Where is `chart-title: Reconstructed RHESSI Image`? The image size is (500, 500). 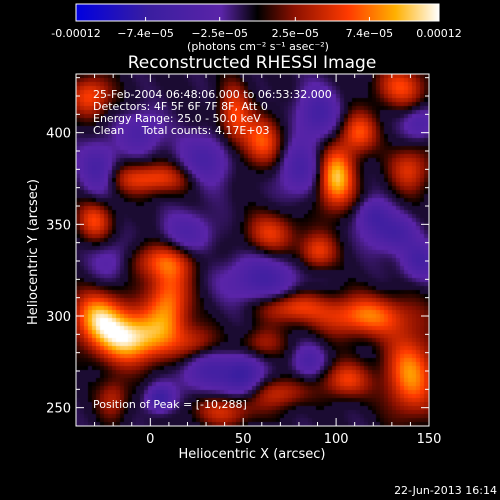
chart-title: Reconstructed RHESSI Image is located at coordinates (252, 63).